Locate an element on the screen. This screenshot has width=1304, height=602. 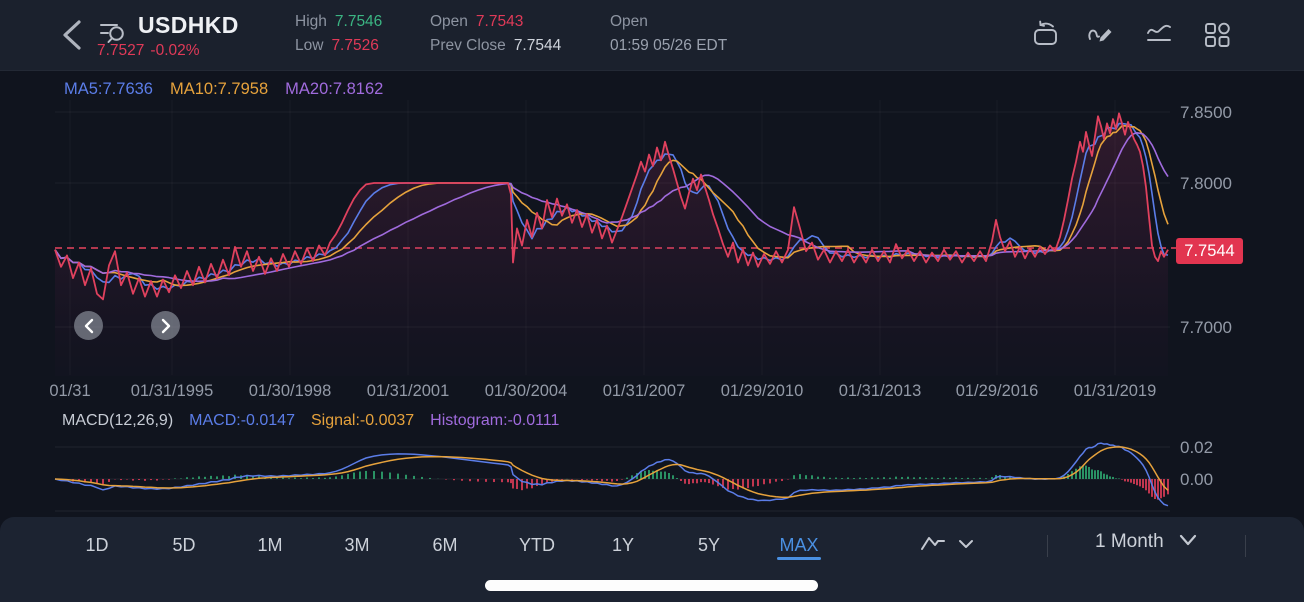
session-label: Open is located at coordinates (629, 21).